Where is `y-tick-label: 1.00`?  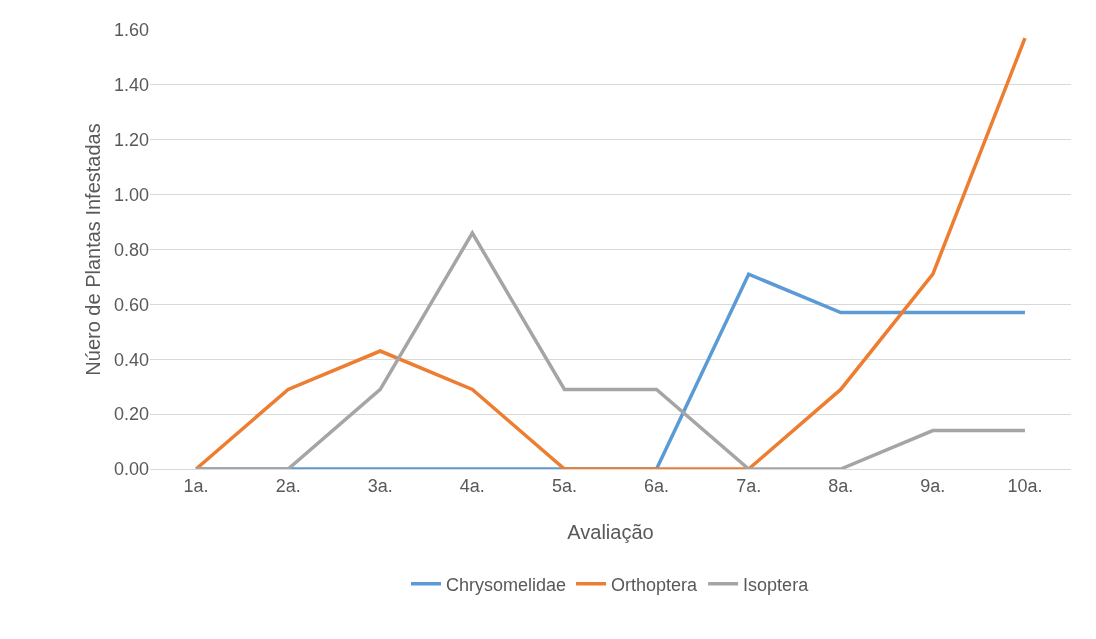 y-tick-label: 1.00 is located at coordinates (131, 194).